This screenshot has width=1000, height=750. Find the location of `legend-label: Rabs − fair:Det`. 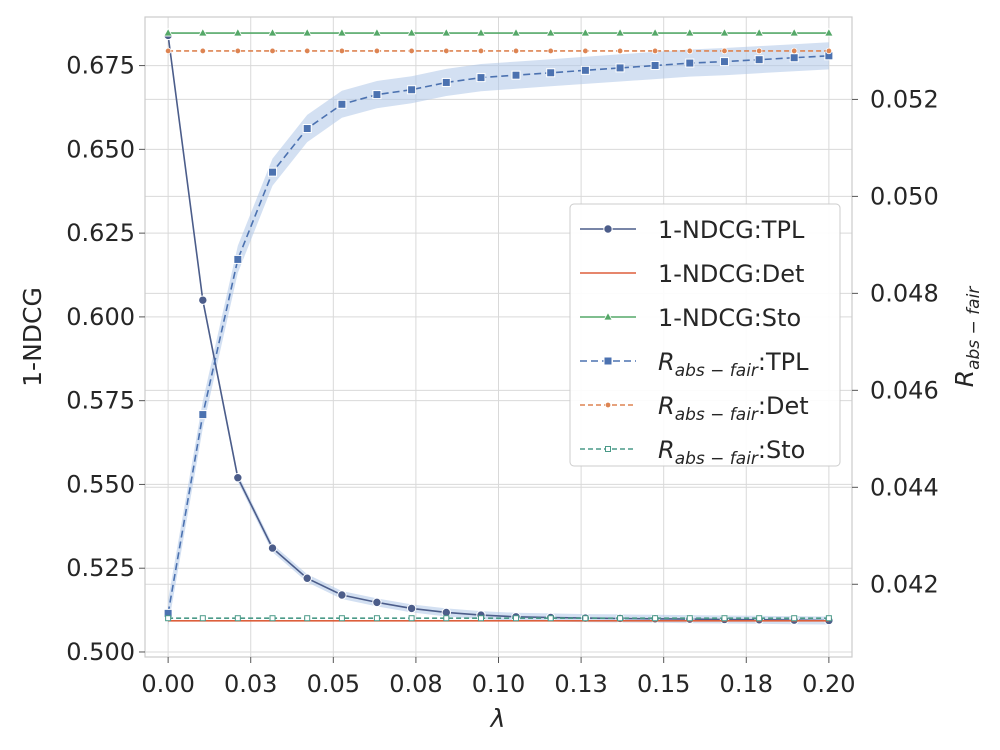

legend-label: Rabs − fair:Det is located at coordinates (733, 408).